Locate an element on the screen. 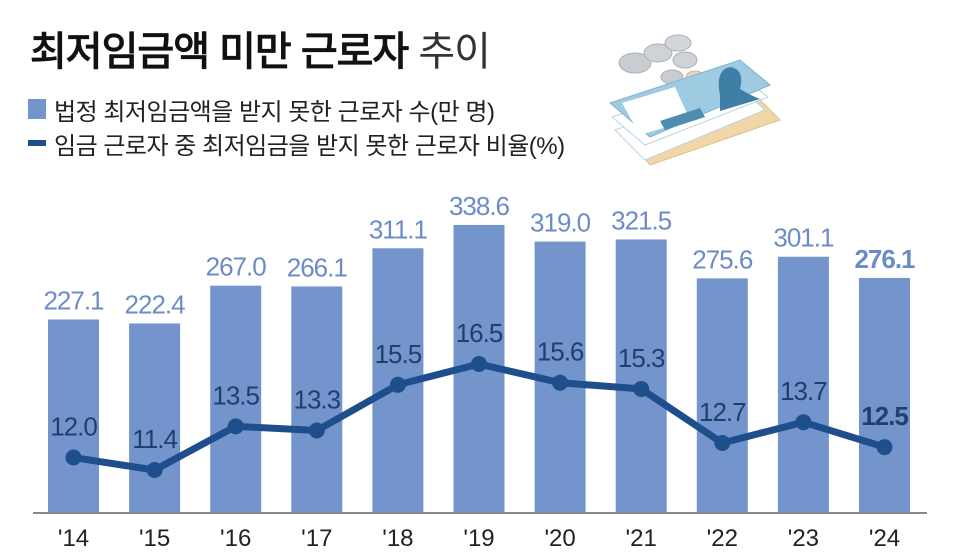 Image resolution: width=961 pixels, height=558 pixels. x-tick-label: '21 is located at coordinates (641, 538).